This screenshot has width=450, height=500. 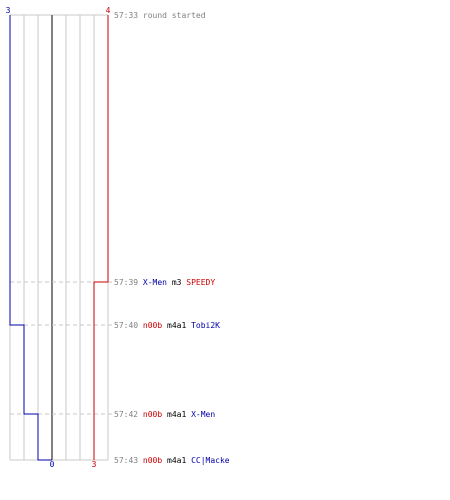 What do you see at coordinates (108, 10) in the screenshot?
I see `right-start-score: 4` at bounding box center [108, 10].